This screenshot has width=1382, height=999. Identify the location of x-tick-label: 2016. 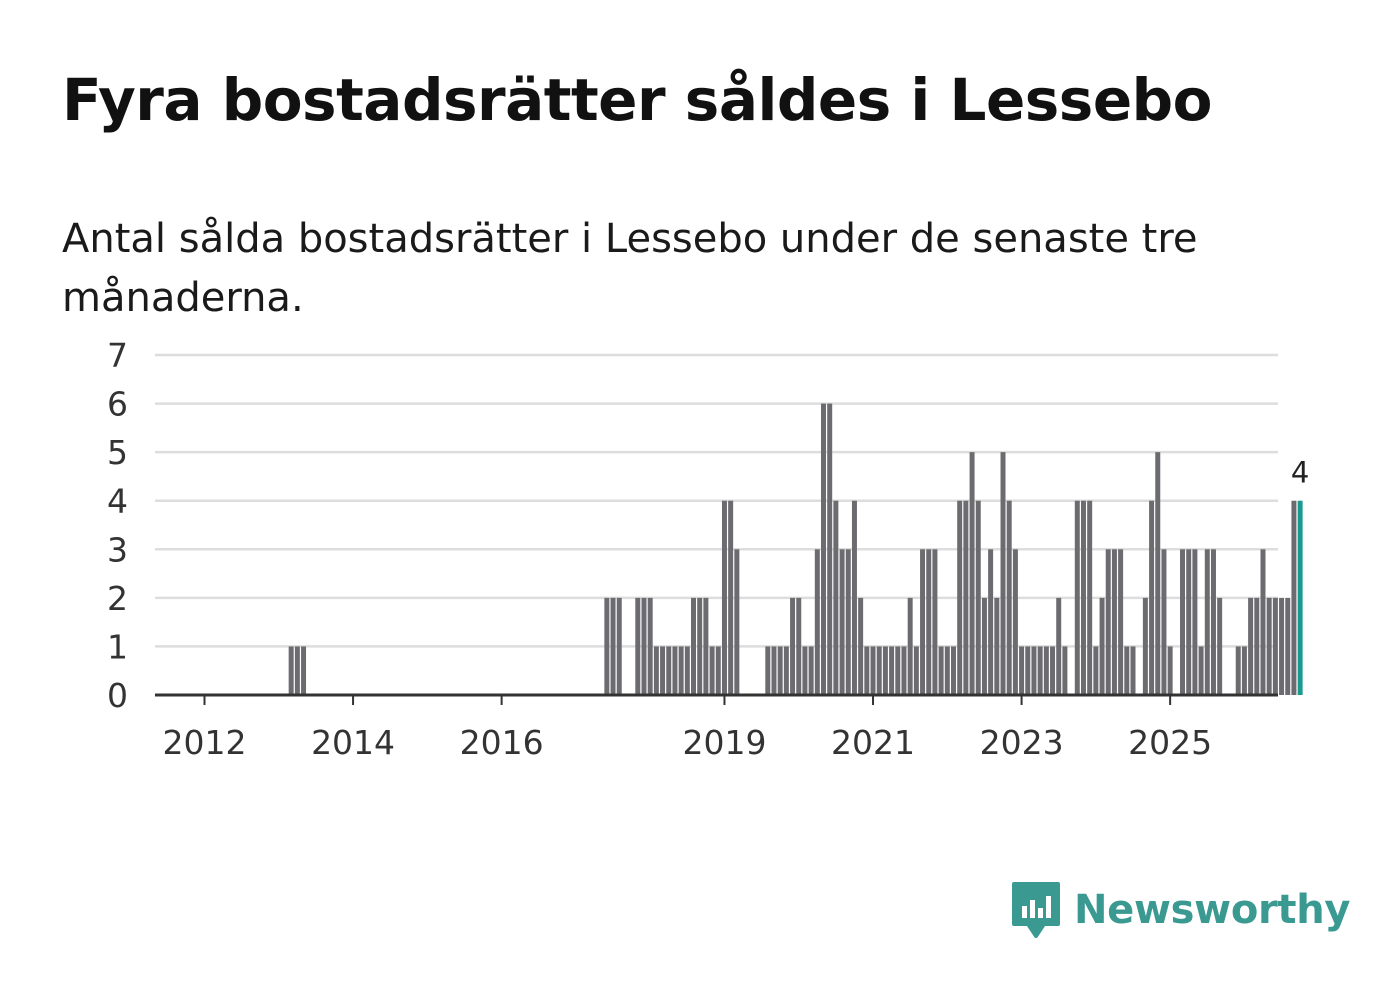
(502, 742).